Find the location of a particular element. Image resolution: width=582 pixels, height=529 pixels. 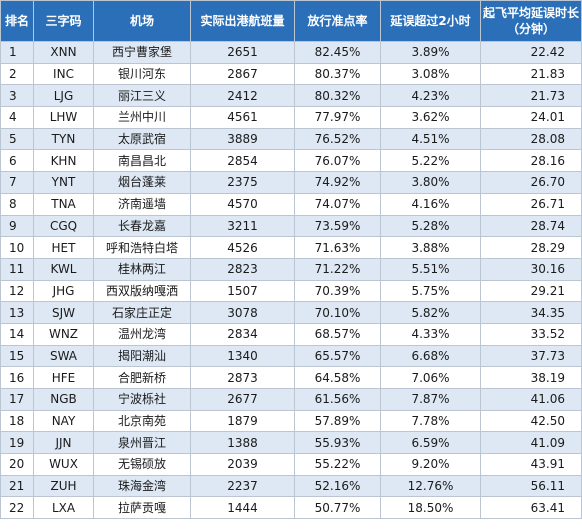

cell-rank: 22 is located at coordinates (17, 508).